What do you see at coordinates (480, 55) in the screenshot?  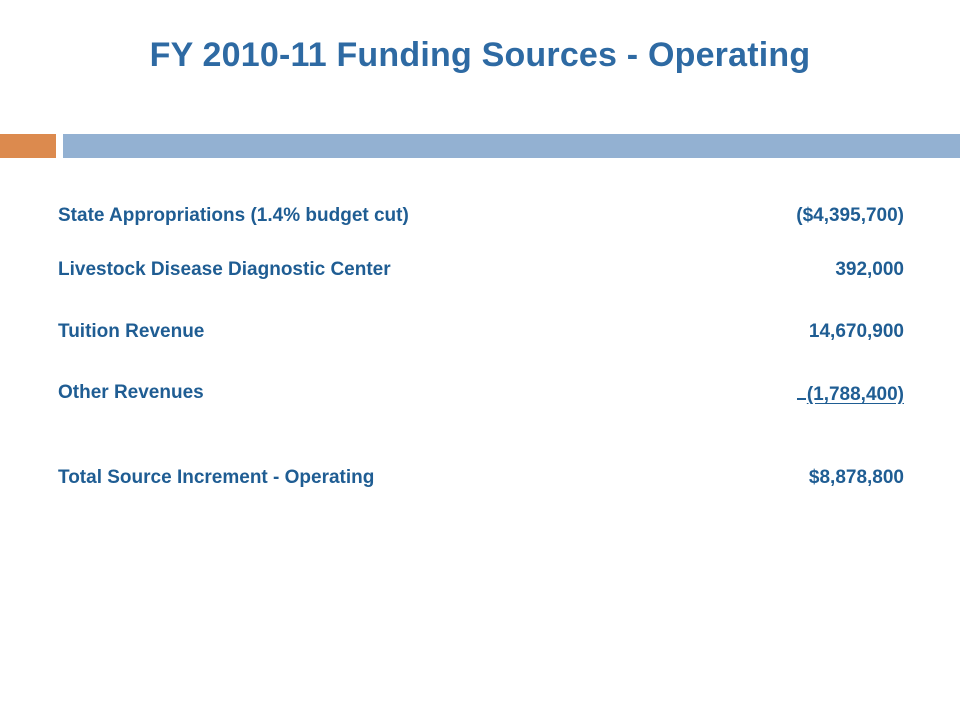 I see `slide-title: FY 2010-11 Funding Sources - Operating` at bounding box center [480, 55].